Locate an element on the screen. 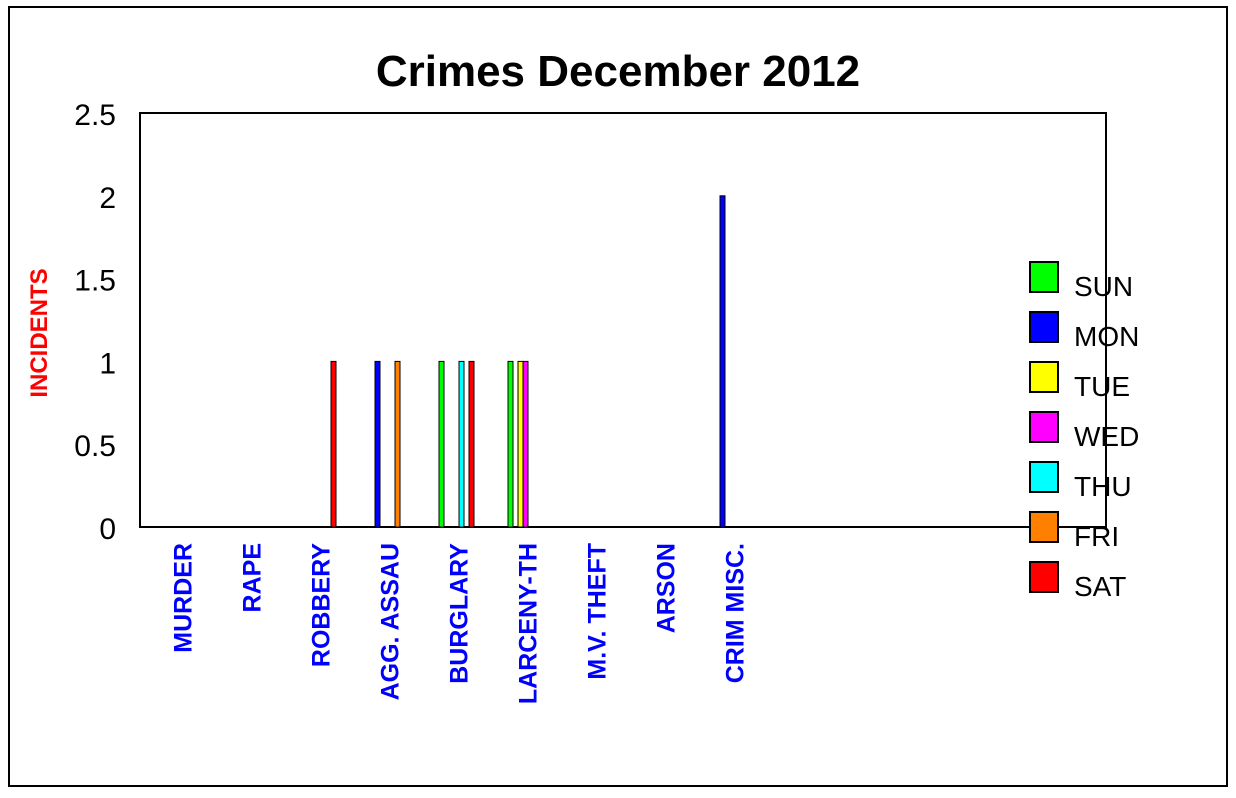 The height and width of the screenshot is (798, 1236). bar-group is located at coordinates (528, 361).